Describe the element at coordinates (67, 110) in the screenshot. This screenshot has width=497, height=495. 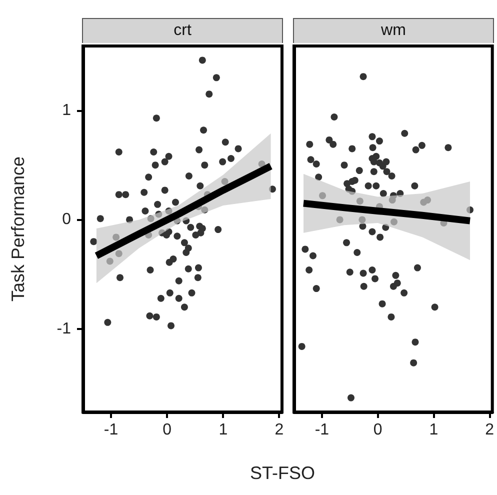
I see `y-tick-label: 1` at that location.